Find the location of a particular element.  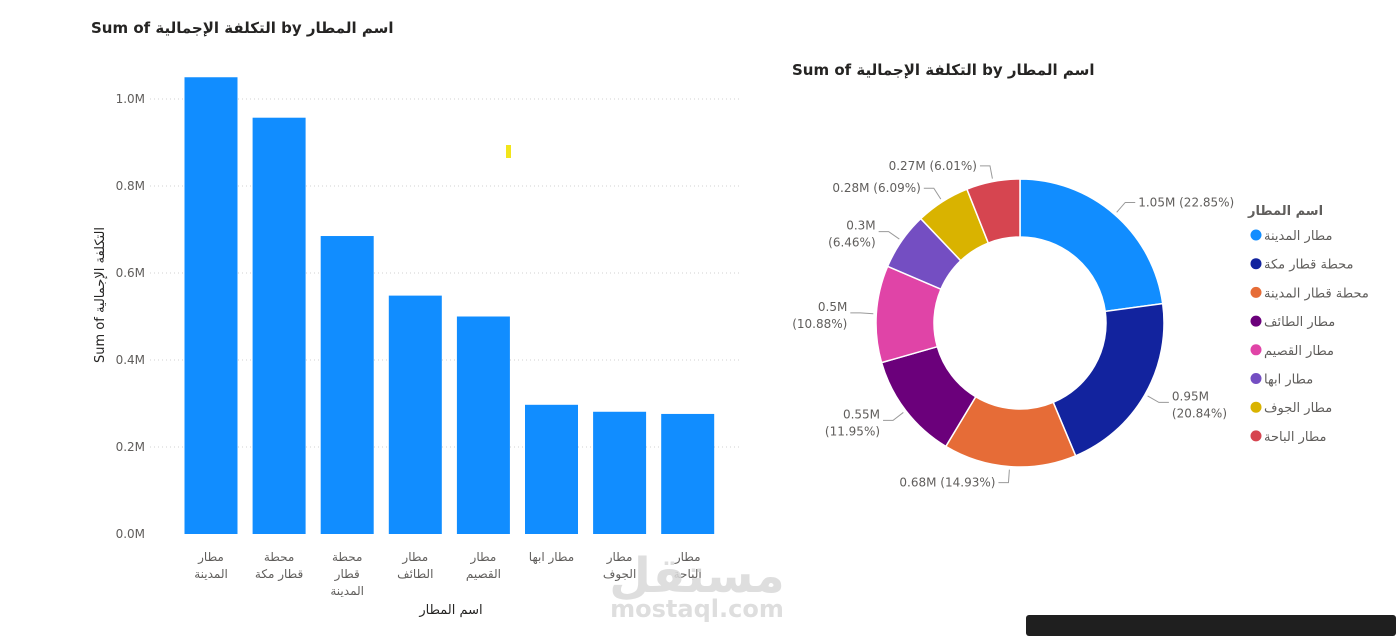

x-tick-label: محطة قطار مكة is located at coordinates (279, 566).